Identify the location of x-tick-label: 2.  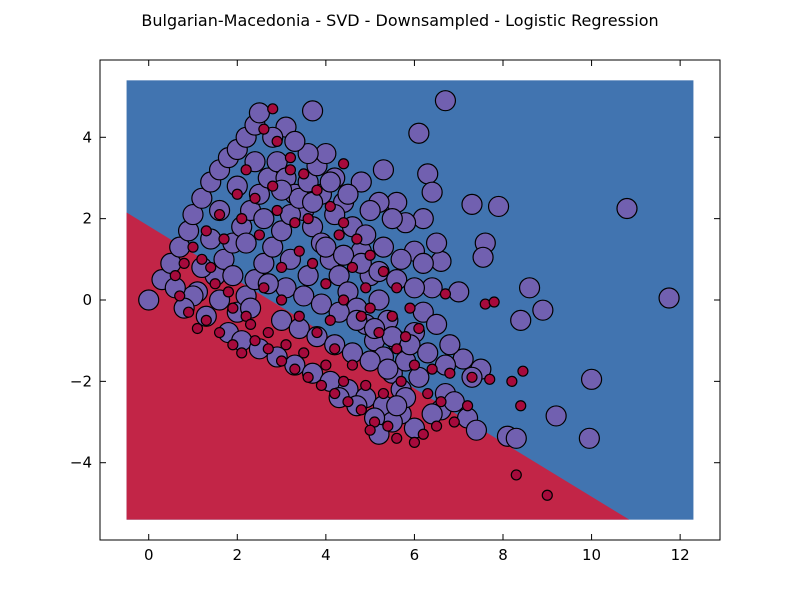
(238, 555).